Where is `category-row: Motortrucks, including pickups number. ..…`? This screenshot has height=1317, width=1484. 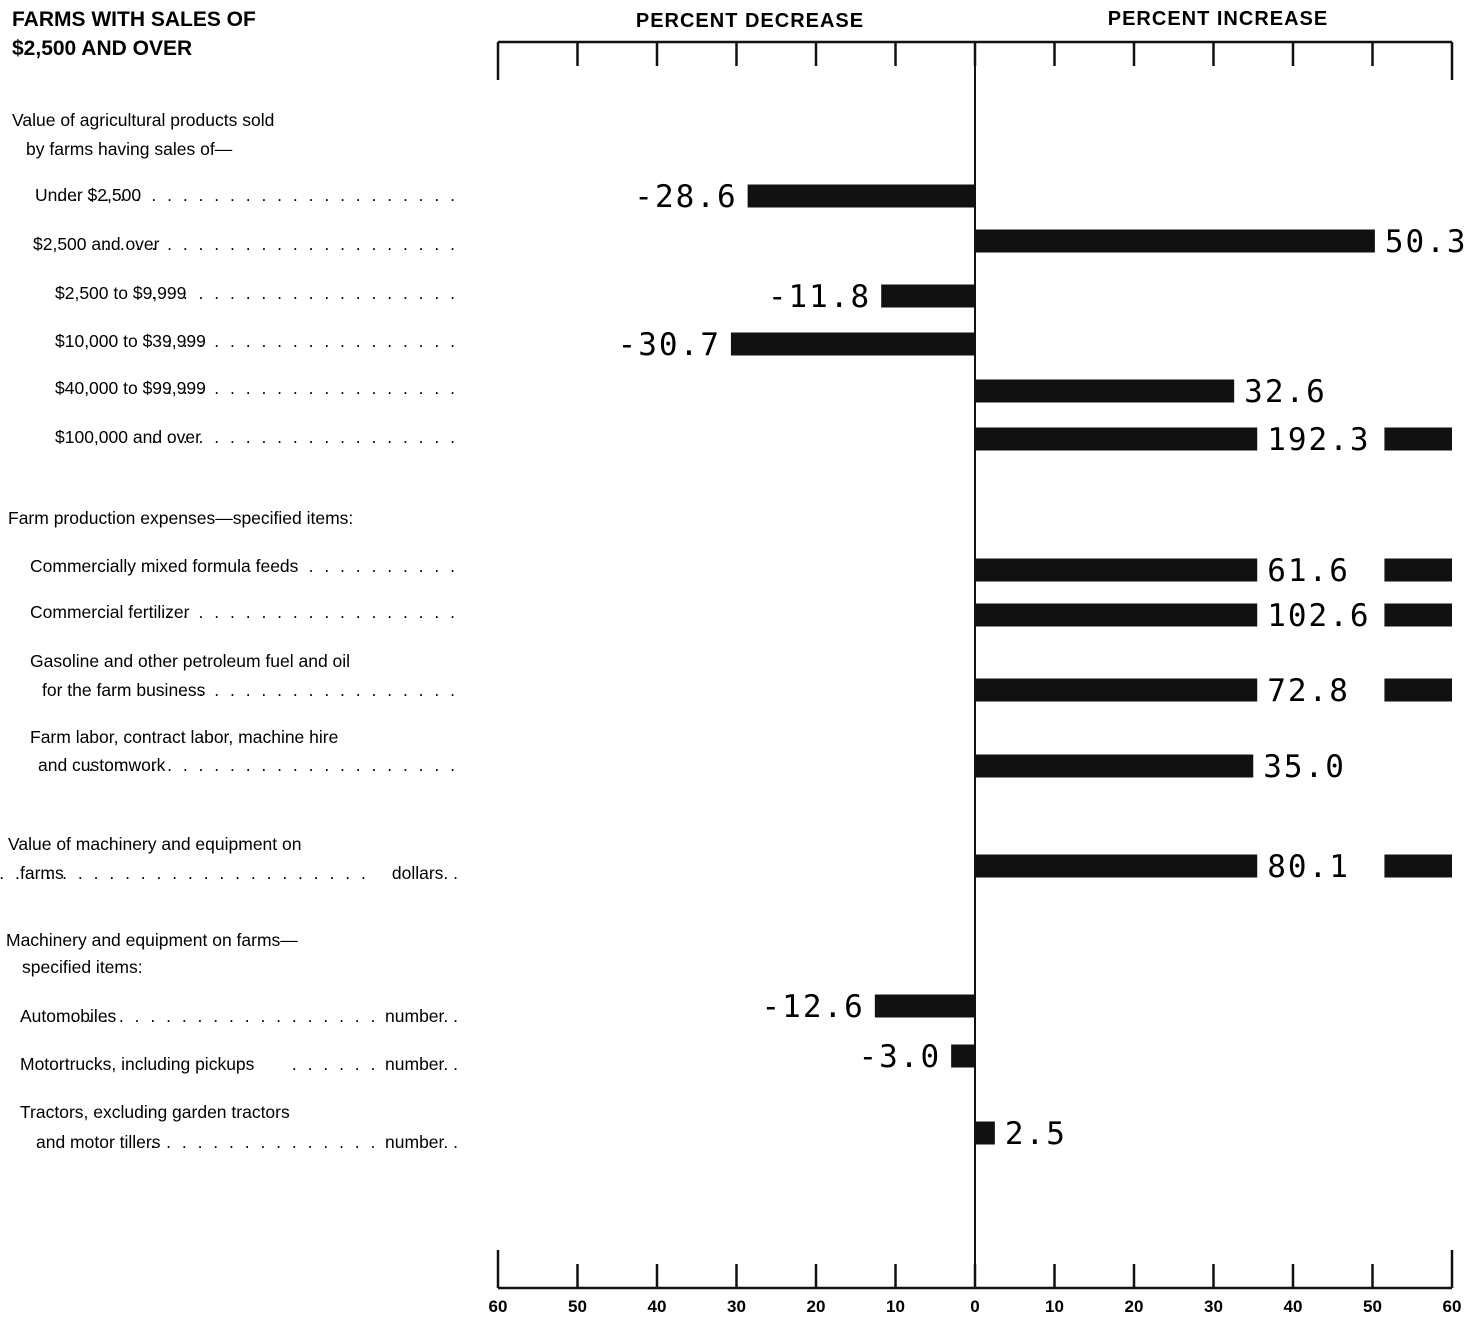
category-row: Motortrucks, including pickups number. ..… is located at coordinates (239, 1064).